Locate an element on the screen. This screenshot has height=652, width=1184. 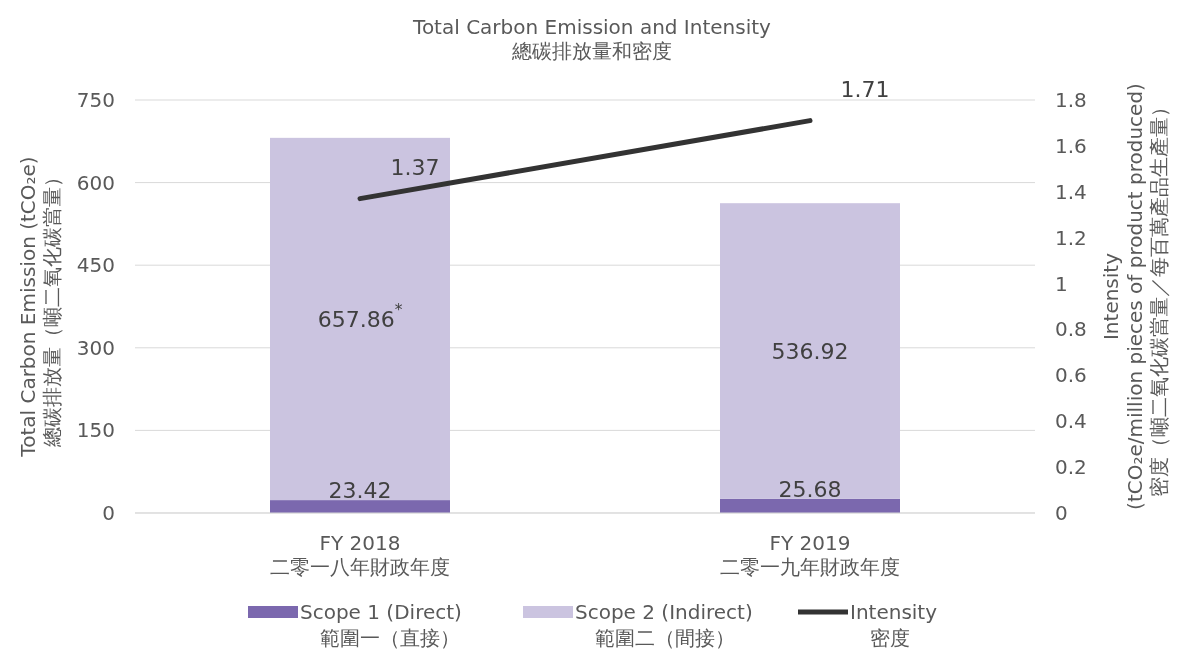
y-tick-label: 450 is located at coordinates (95, 265).